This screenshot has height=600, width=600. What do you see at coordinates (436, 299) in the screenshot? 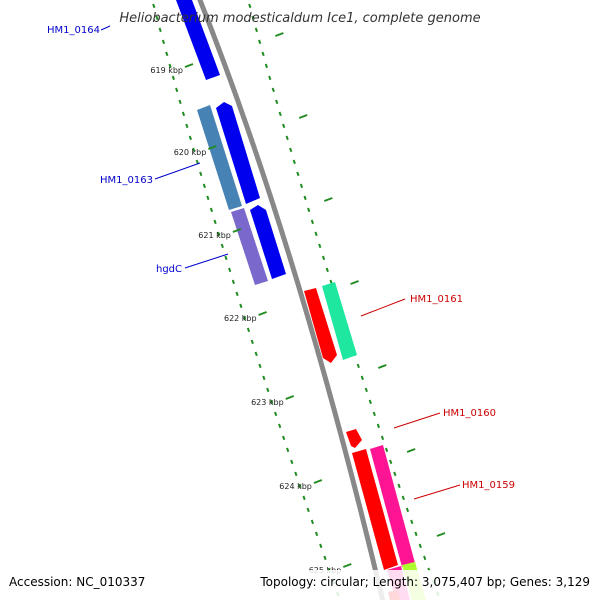
I see `gene-label-hm1-0161: HM1_0161` at bounding box center [436, 299].